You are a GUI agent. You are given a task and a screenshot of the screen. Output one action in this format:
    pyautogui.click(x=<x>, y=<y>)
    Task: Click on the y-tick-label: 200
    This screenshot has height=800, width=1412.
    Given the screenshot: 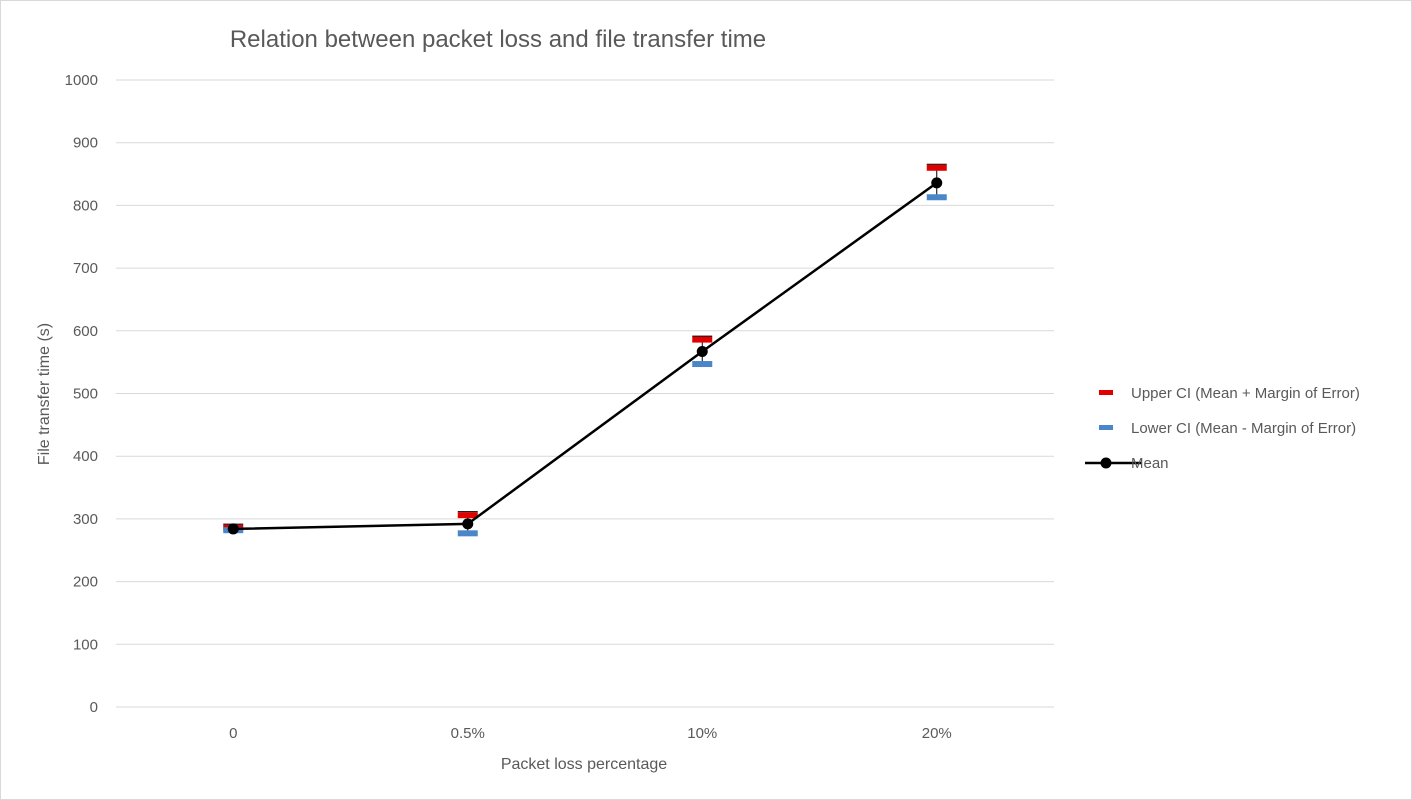 What is the action you would take?
    pyautogui.click(x=85, y=582)
    